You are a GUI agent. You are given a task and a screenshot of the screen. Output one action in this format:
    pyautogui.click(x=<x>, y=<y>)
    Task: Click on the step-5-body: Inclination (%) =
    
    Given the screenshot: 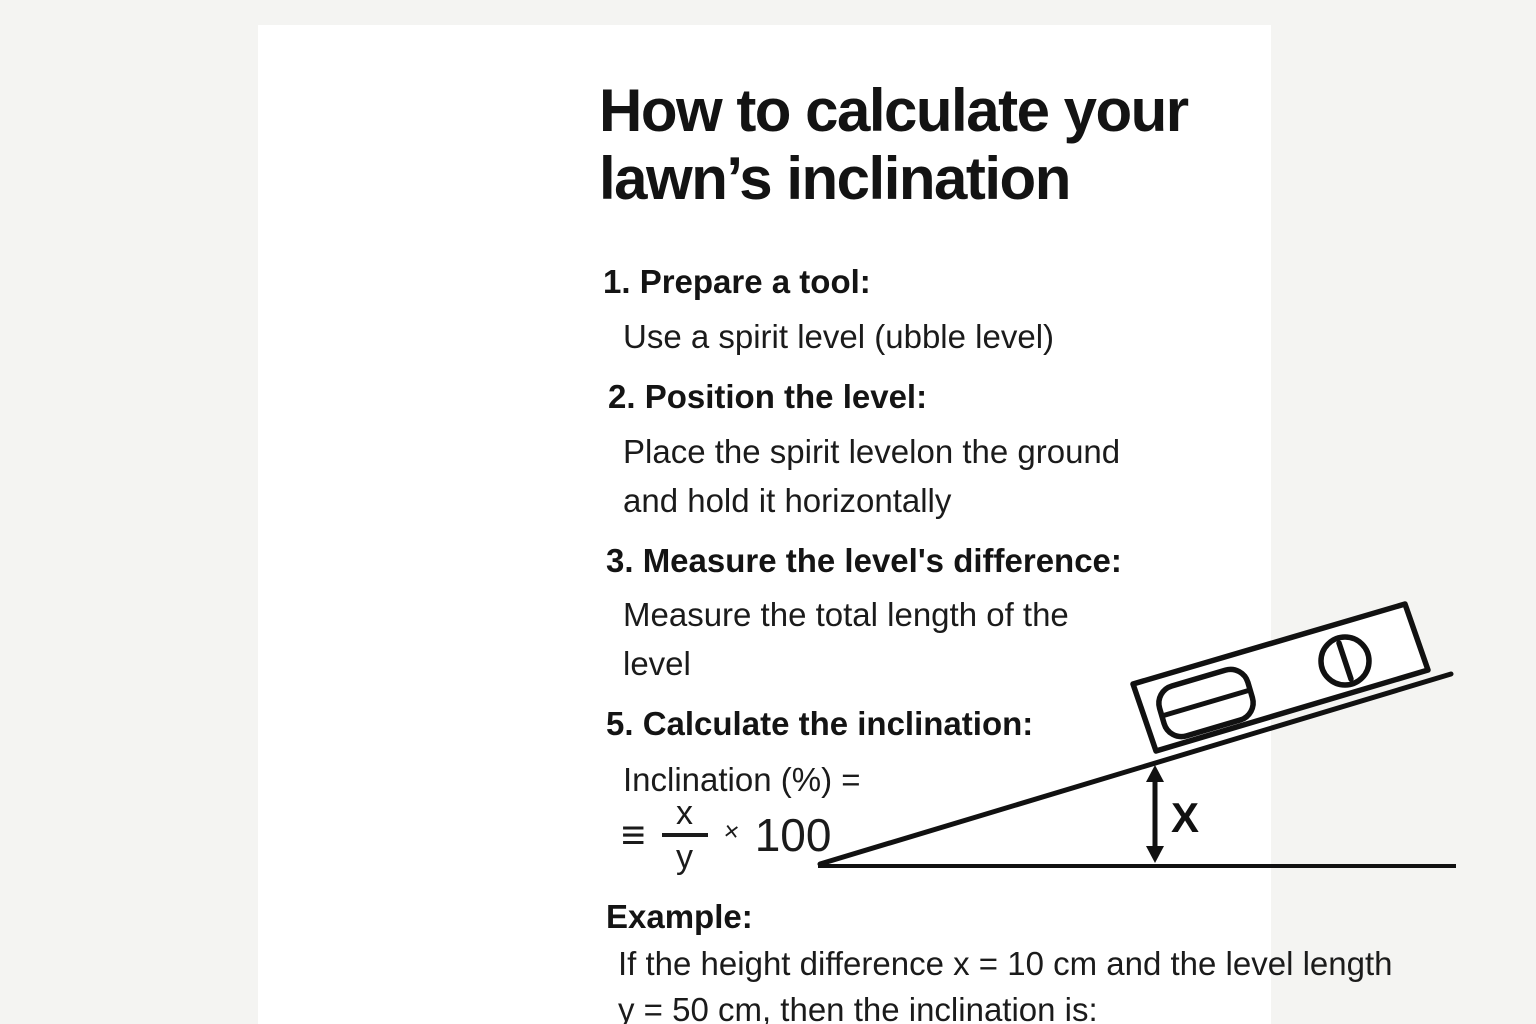 What is the action you would take?
    pyautogui.click(x=742, y=779)
    